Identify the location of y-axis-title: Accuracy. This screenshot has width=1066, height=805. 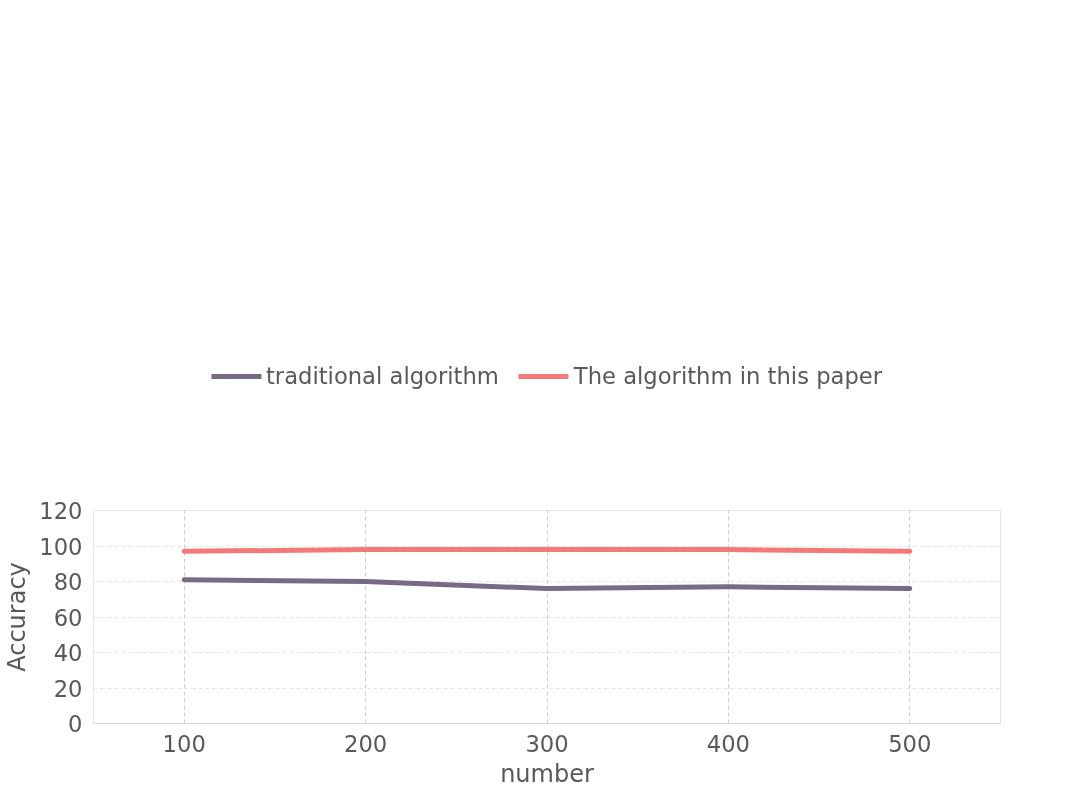
(17, 617).